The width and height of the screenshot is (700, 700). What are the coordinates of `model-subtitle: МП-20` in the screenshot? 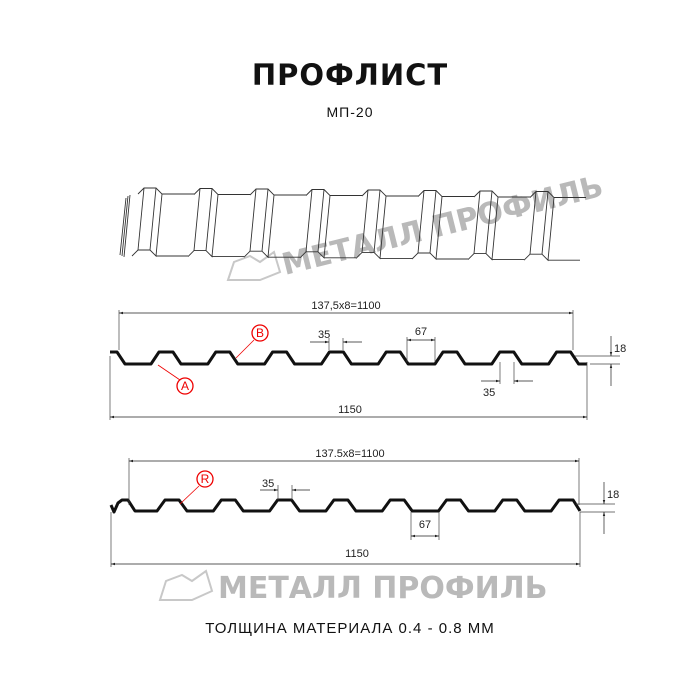 It's located at (350, 112).